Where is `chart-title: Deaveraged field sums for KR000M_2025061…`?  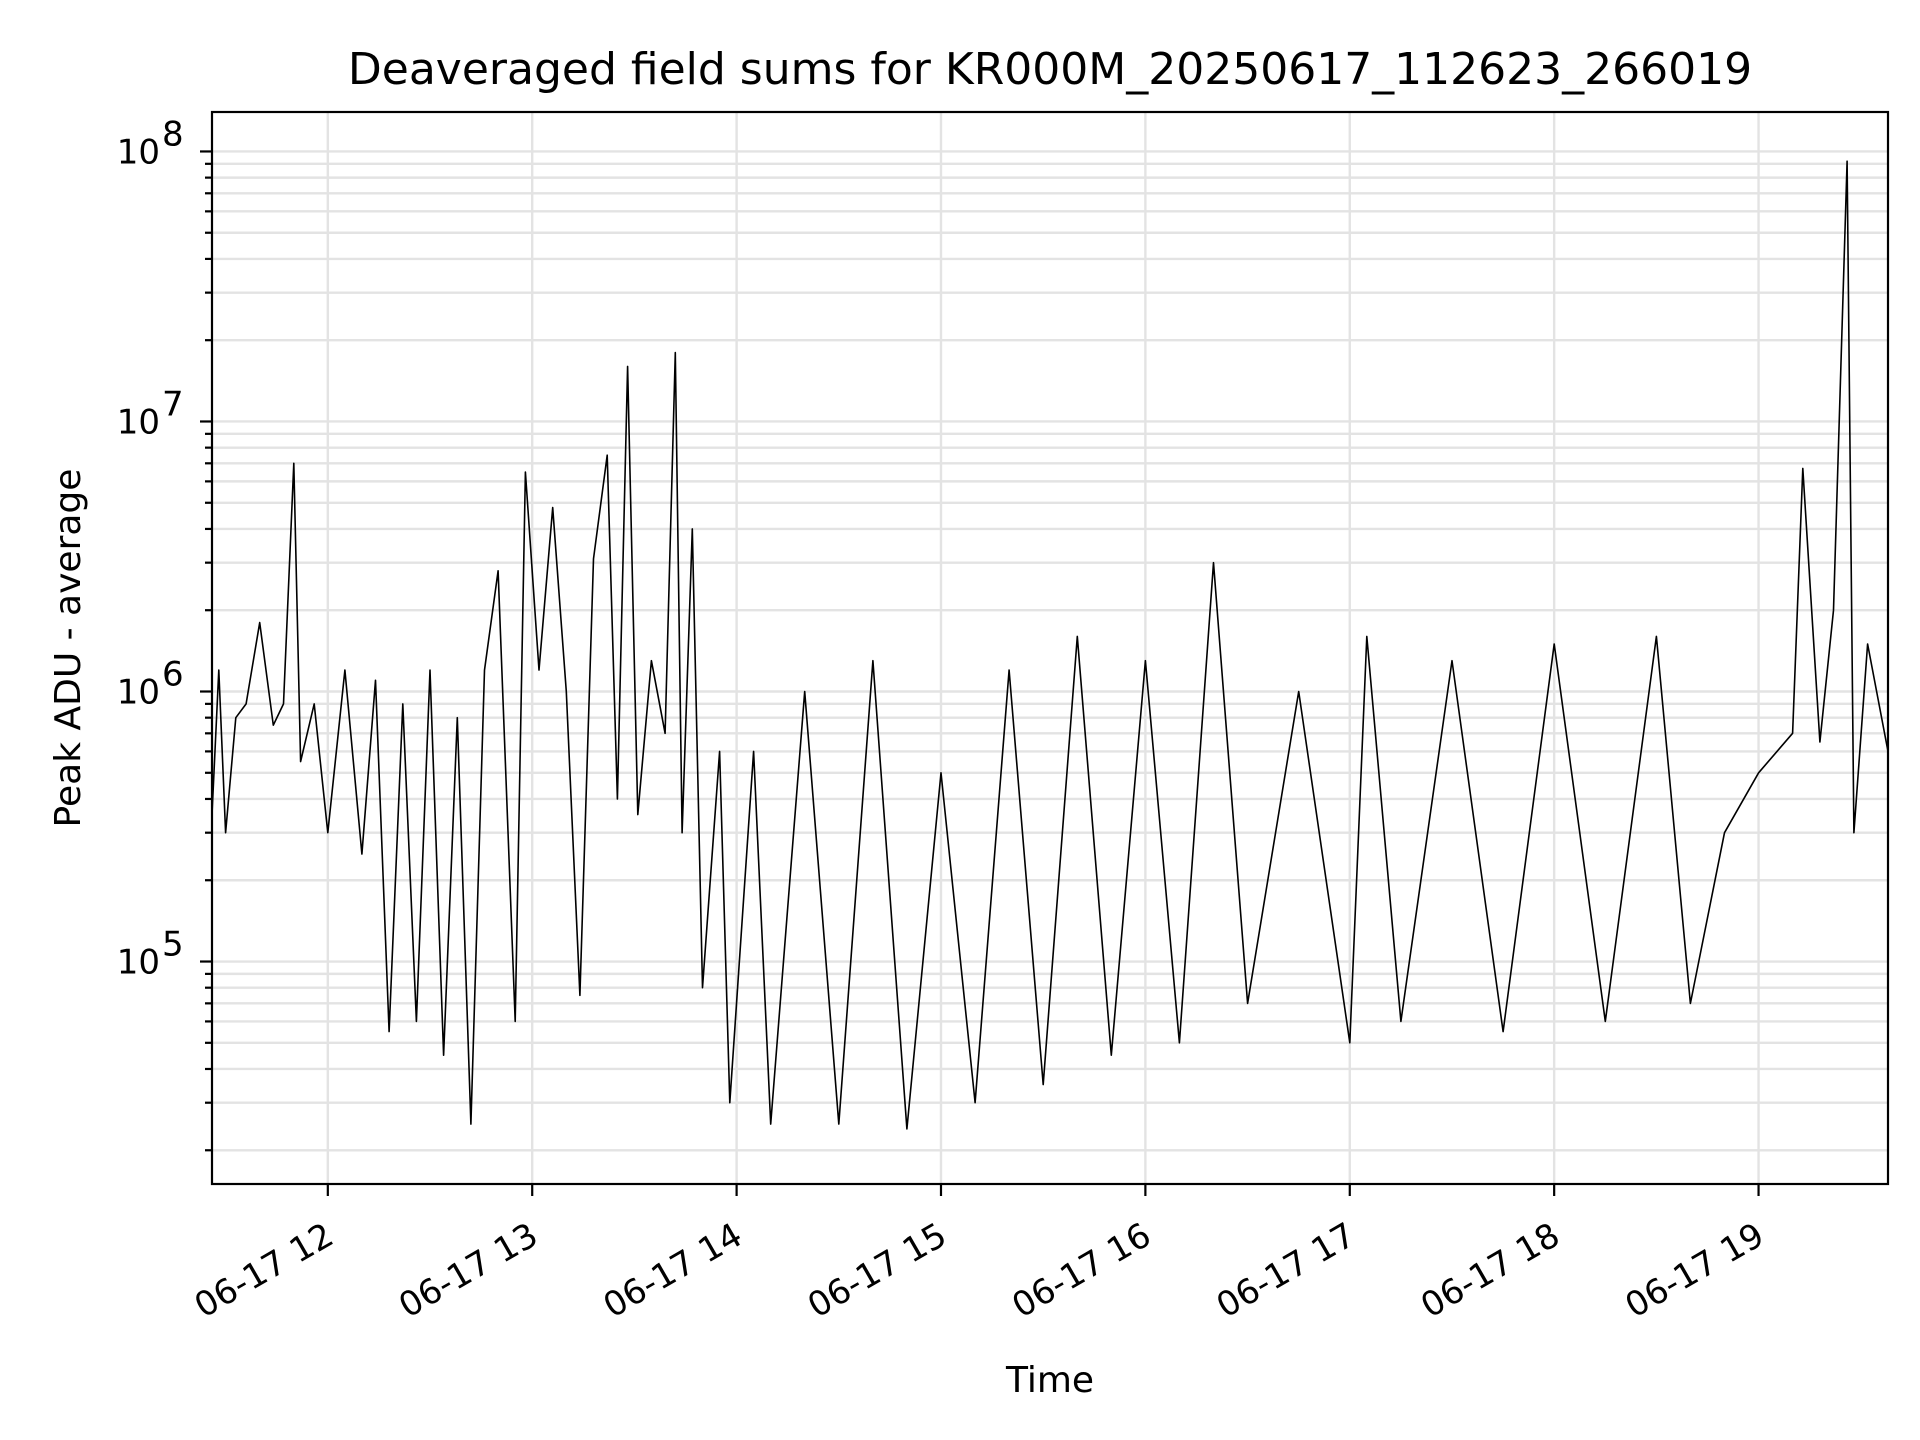
chart-title: Deaveraged field sums for KR000M_2025061… is located at coordinates (1050, 69).